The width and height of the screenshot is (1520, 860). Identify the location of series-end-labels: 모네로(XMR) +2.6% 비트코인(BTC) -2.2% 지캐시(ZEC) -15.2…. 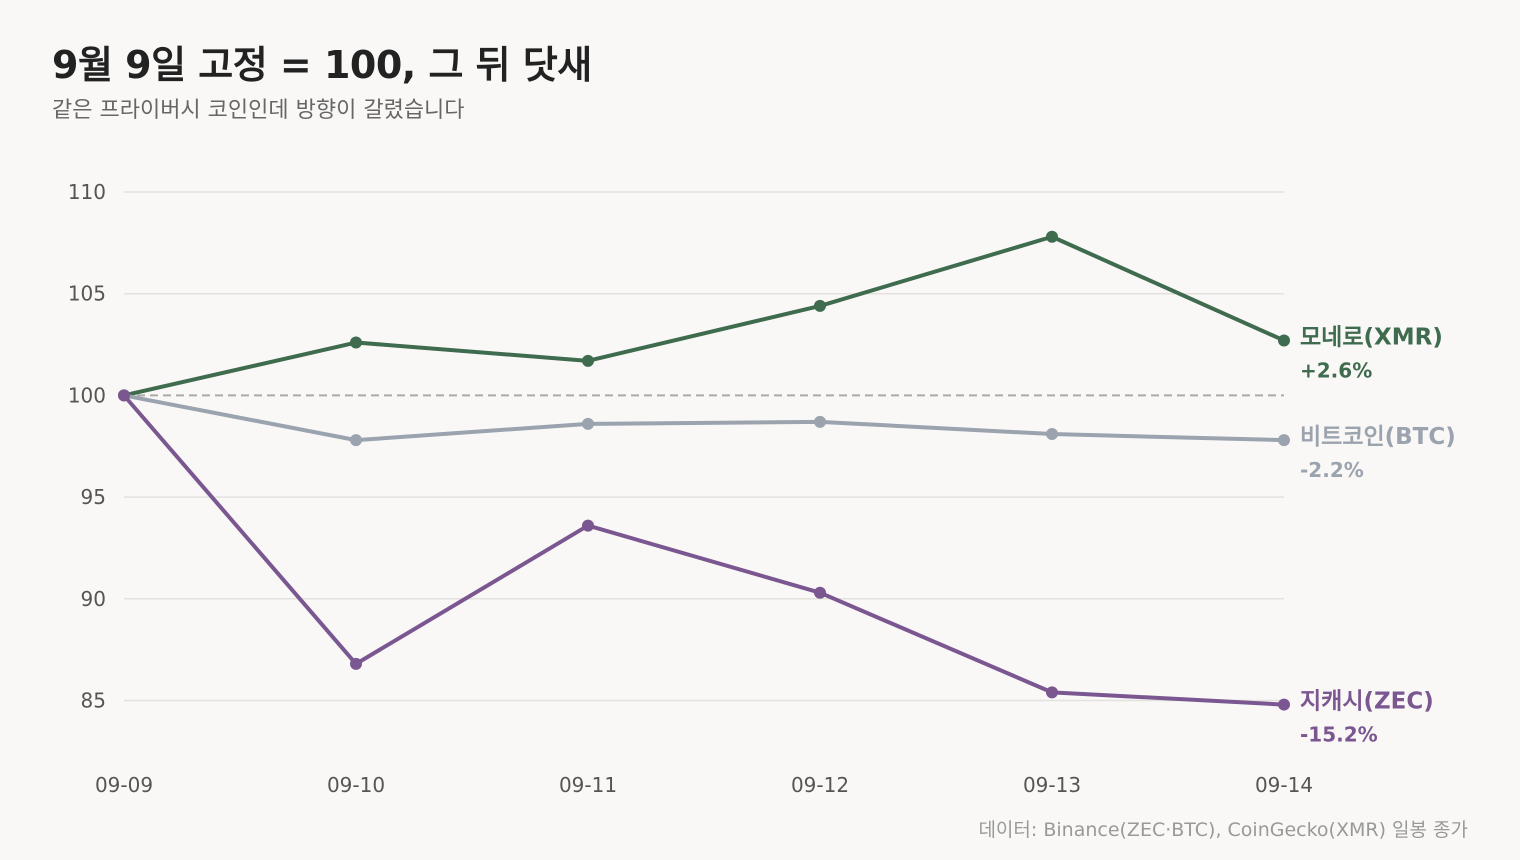
(1378, 535).